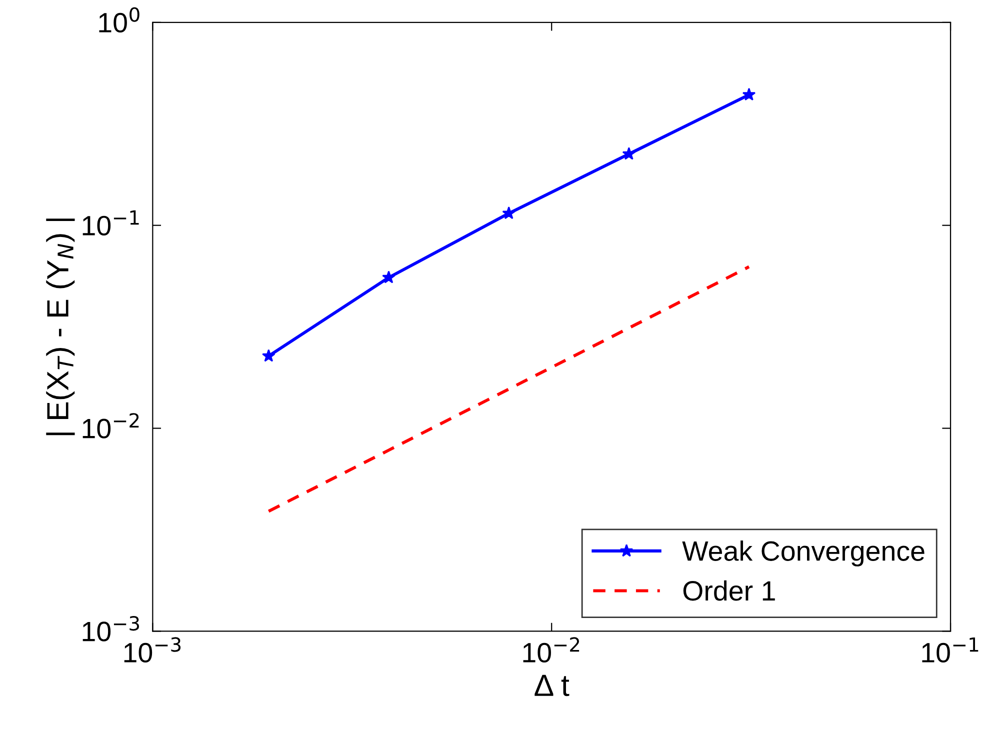 This screenshot has height=747, width=985. What do you see at coordinates (551, 650) in the screenshot?
I see `x-tick-label: 10$^{−2}$` at bounding box center [551, 650].